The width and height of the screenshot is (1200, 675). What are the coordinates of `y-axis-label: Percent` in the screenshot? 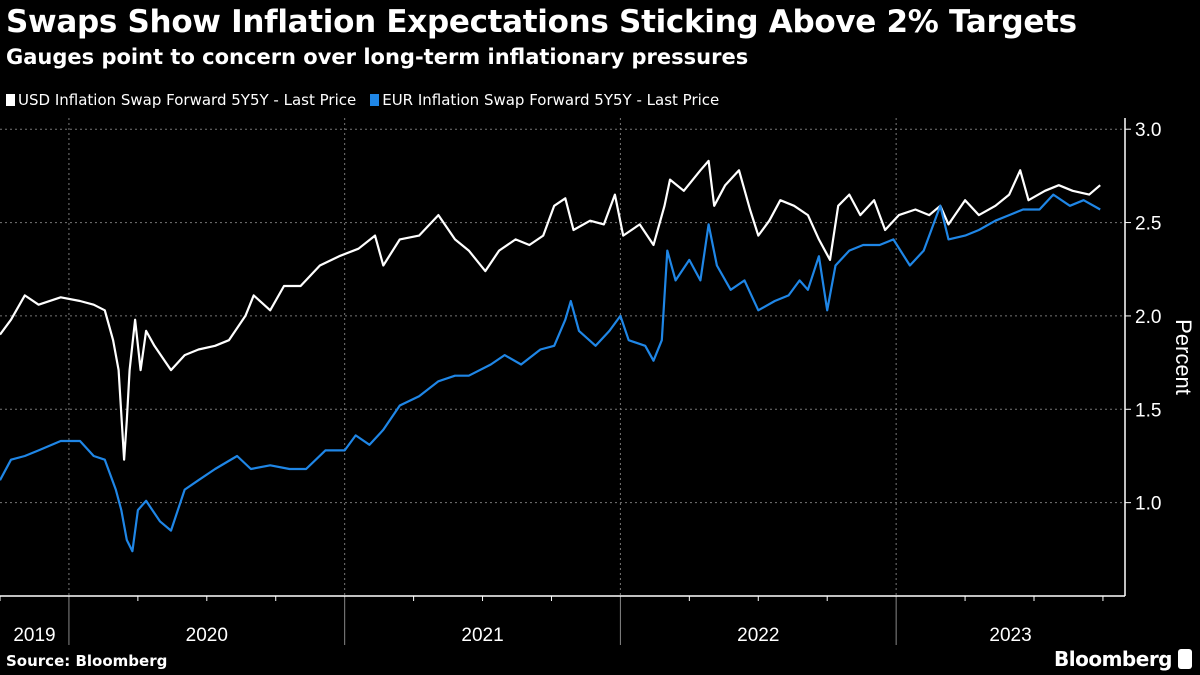 It's located at (1183, 357).